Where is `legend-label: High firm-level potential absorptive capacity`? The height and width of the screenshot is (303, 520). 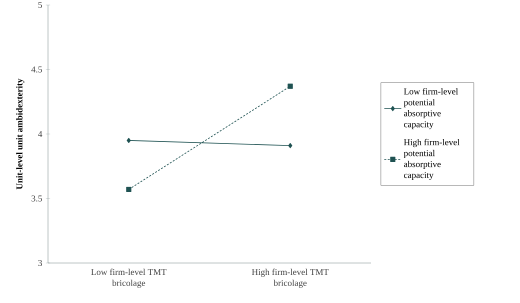 legend-label: High firm-level potential absorptive capacity is located at coordinates (432, 159).